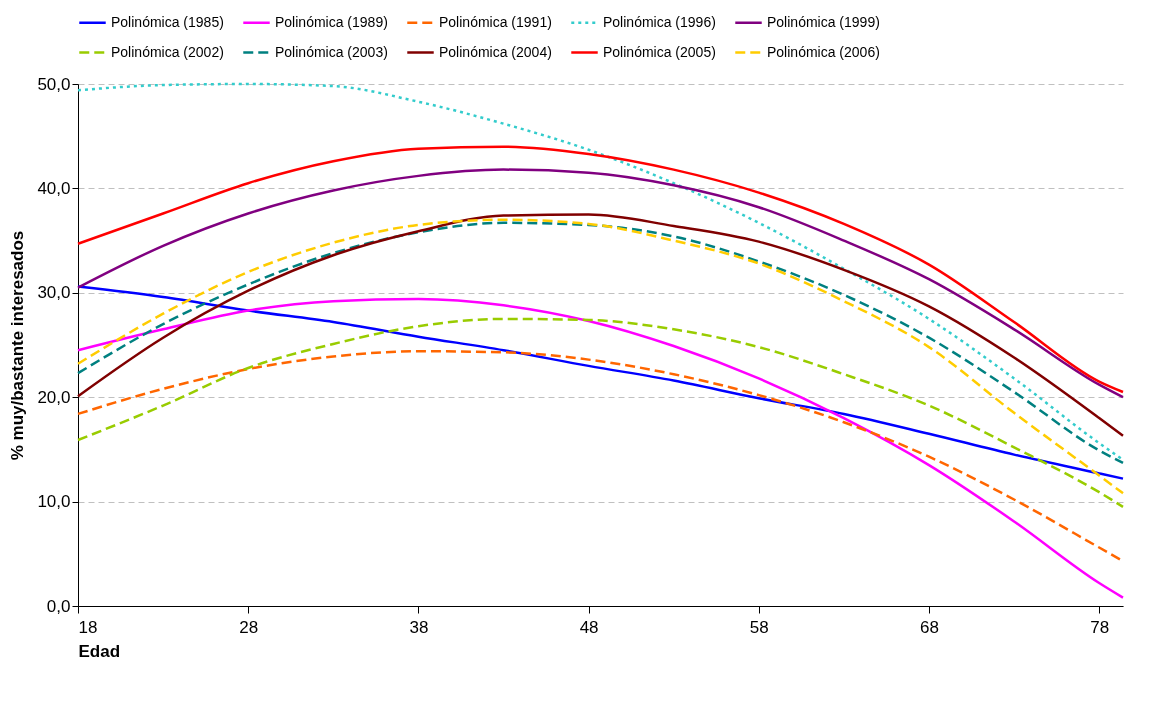 This screenshot has height=708, width=1159. Describe the element at coordinates (823, 21) in the screenshot. I see `legend-label: Polinómica (1999)` at that location.